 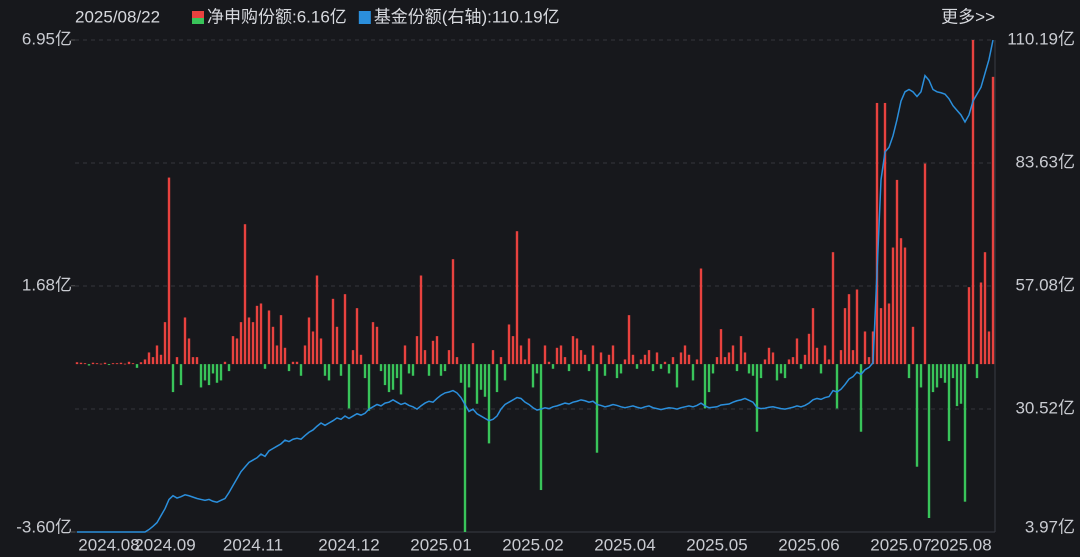 What do you see at coordinates (440, 544) in the screenshot?
I see `x-tick-label: 2025.01` at bounding box center [440, 544].